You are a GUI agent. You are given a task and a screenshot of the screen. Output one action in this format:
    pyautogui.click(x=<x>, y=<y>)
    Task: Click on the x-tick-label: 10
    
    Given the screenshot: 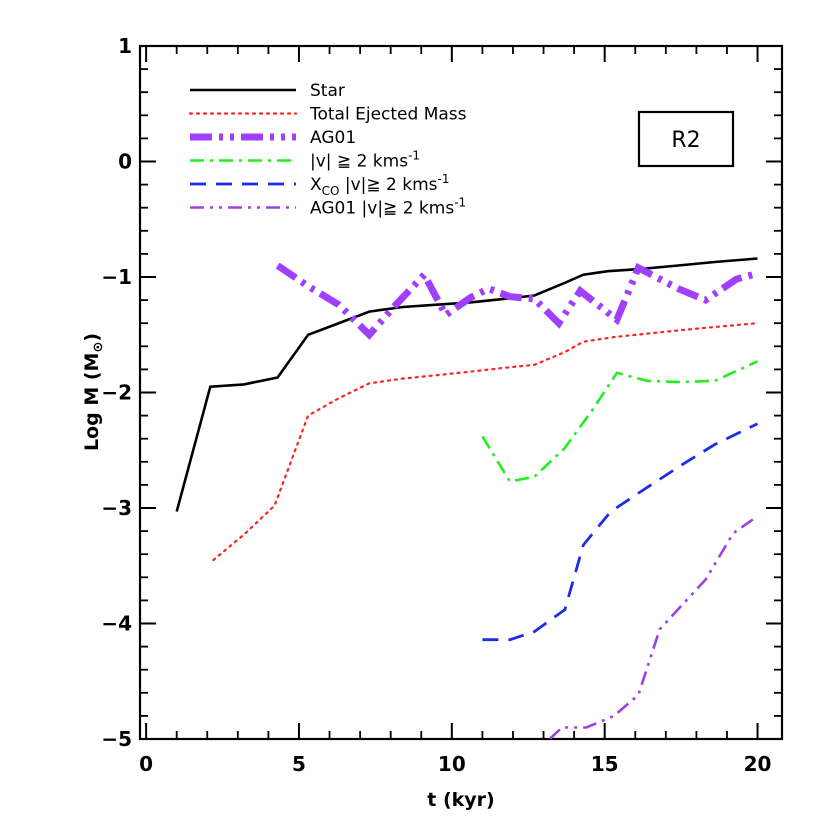 What is the action you would take?
    pyautogui.click(x=452, y=764)
    